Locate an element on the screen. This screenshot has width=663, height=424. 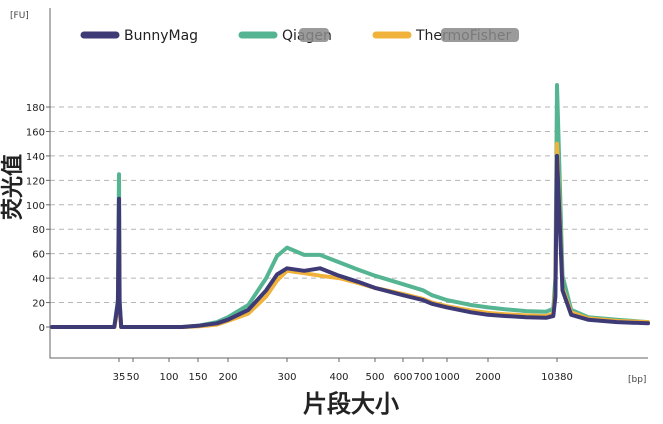
x-tick-label: 700 is located at coordinates (422, 377).